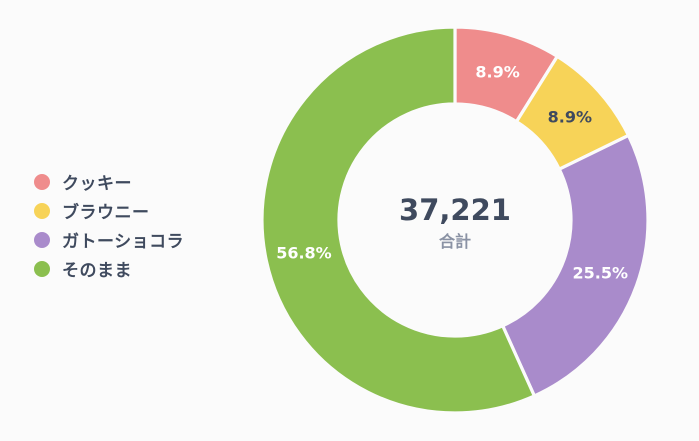  I want to click on legend-label: そのまま, so click(97, 271).